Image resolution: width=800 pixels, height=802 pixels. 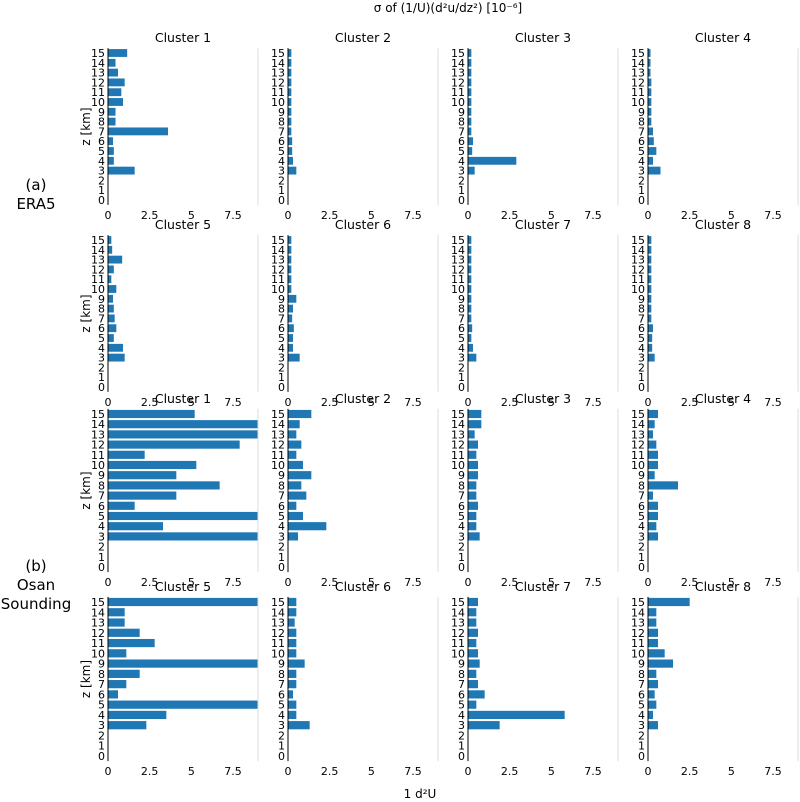 What do you see at coordinates (288, 582) in the screenshot?
I see `x-tick-label: 0` at bounding box center [288, 582].